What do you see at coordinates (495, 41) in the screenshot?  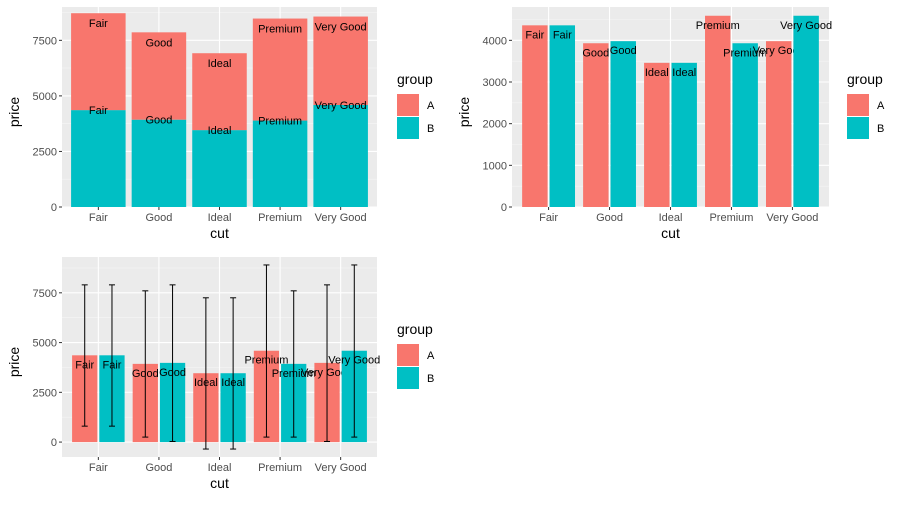 I see `y-tick-label: 4000` at bounding box center [495, 41].